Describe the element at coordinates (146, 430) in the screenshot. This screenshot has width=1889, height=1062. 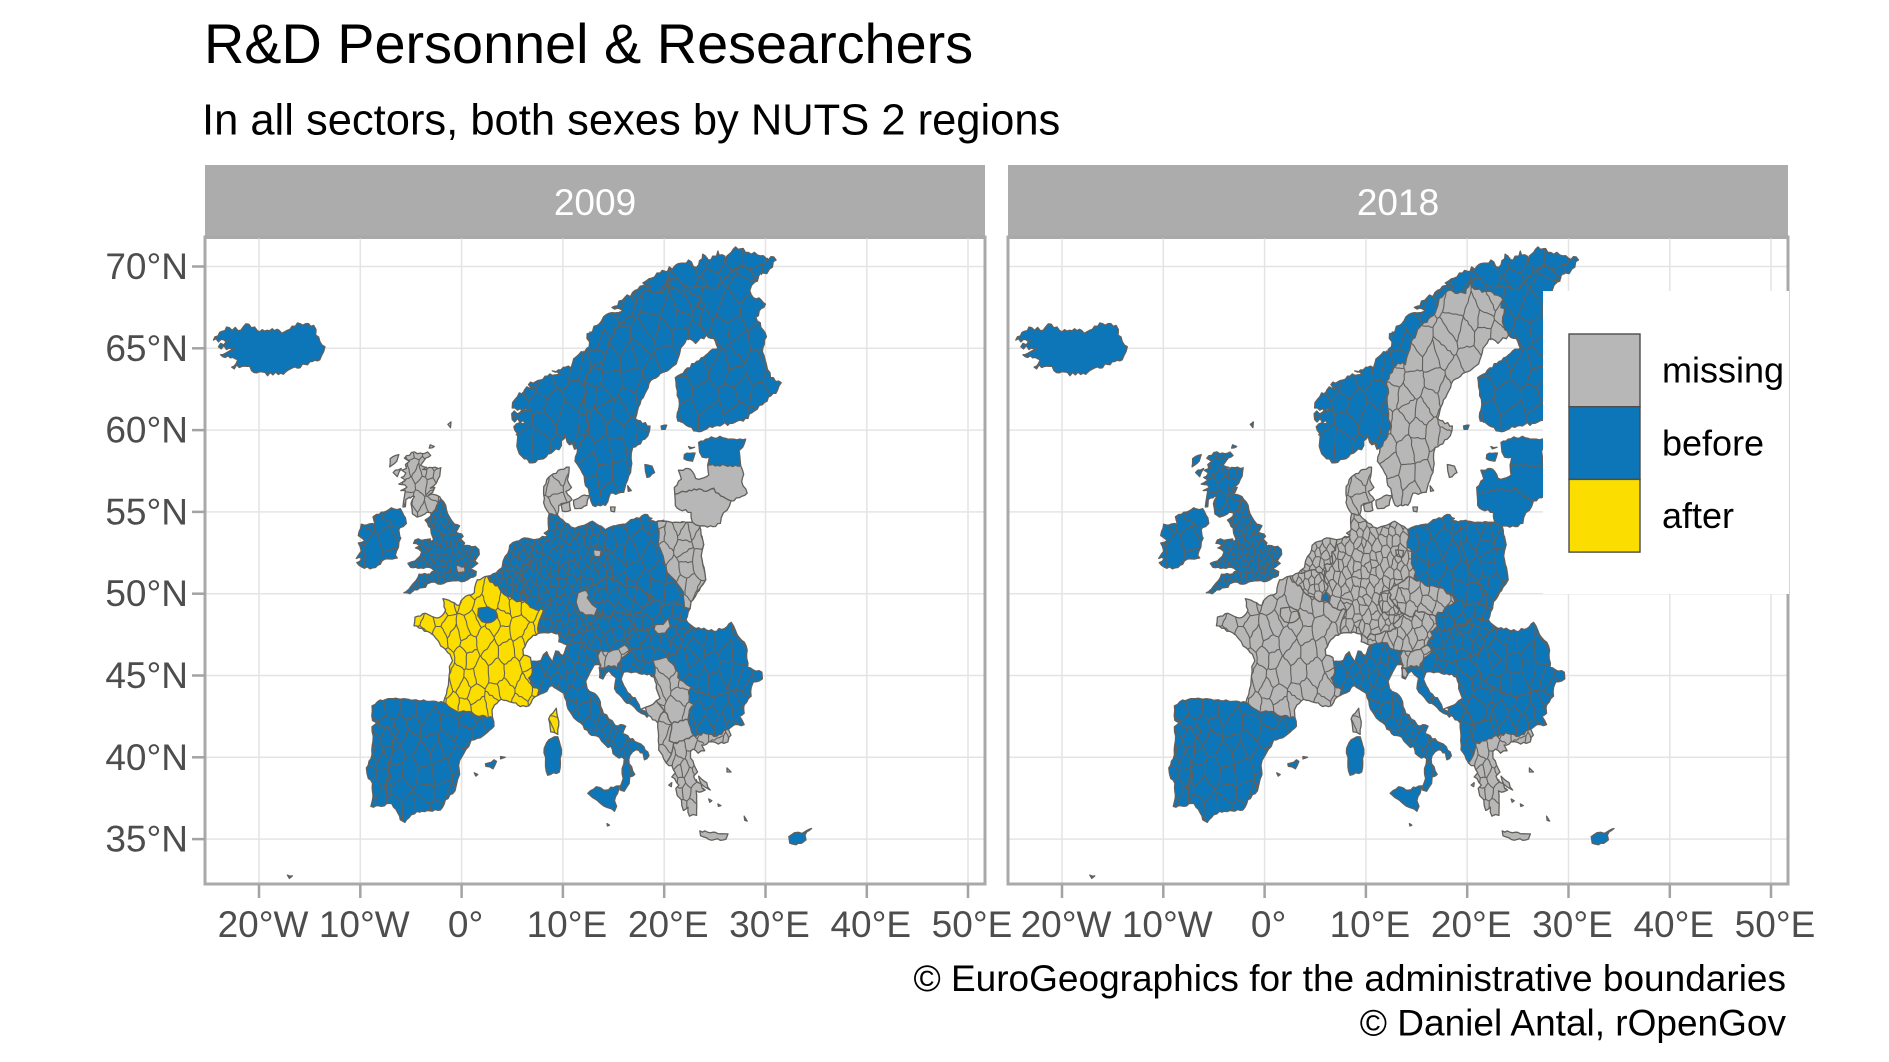
I see `svg-text: 60°N` at that location.